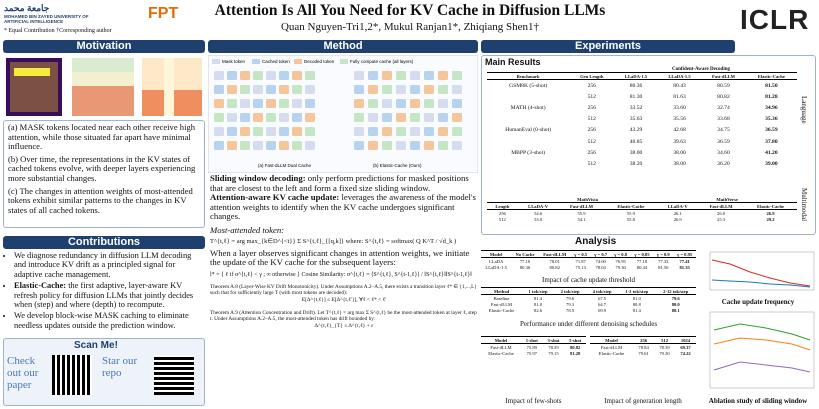 The image size is (819, 409). I want to click on section-header: Motivation, so click(104, 46).